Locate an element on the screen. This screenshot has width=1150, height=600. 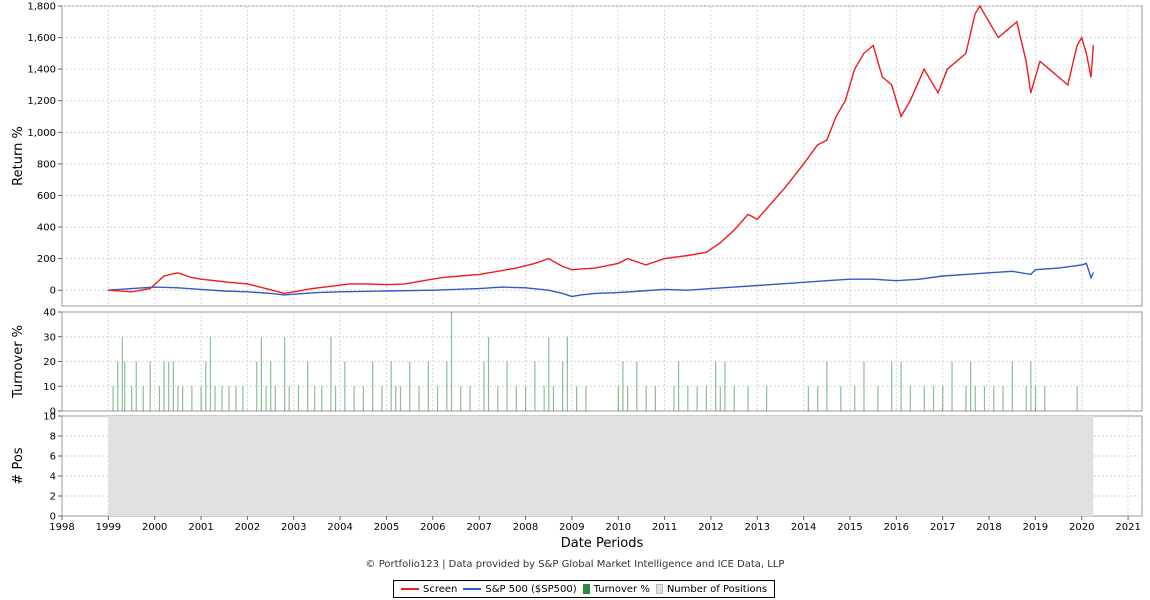
y-tick-label: 8 is located at coordinates (53, 437).